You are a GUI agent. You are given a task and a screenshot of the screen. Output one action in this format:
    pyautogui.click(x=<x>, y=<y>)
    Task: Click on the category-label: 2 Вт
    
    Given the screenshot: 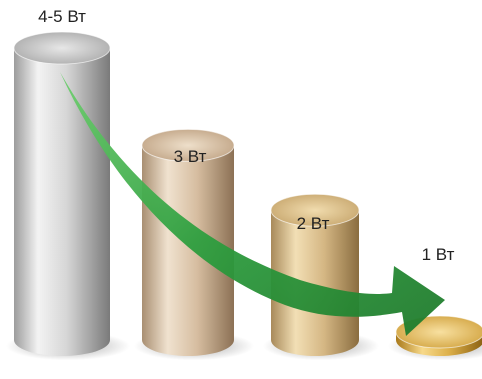 What is the action you would take?
    pyautogui.click(x=313, y=223)
    